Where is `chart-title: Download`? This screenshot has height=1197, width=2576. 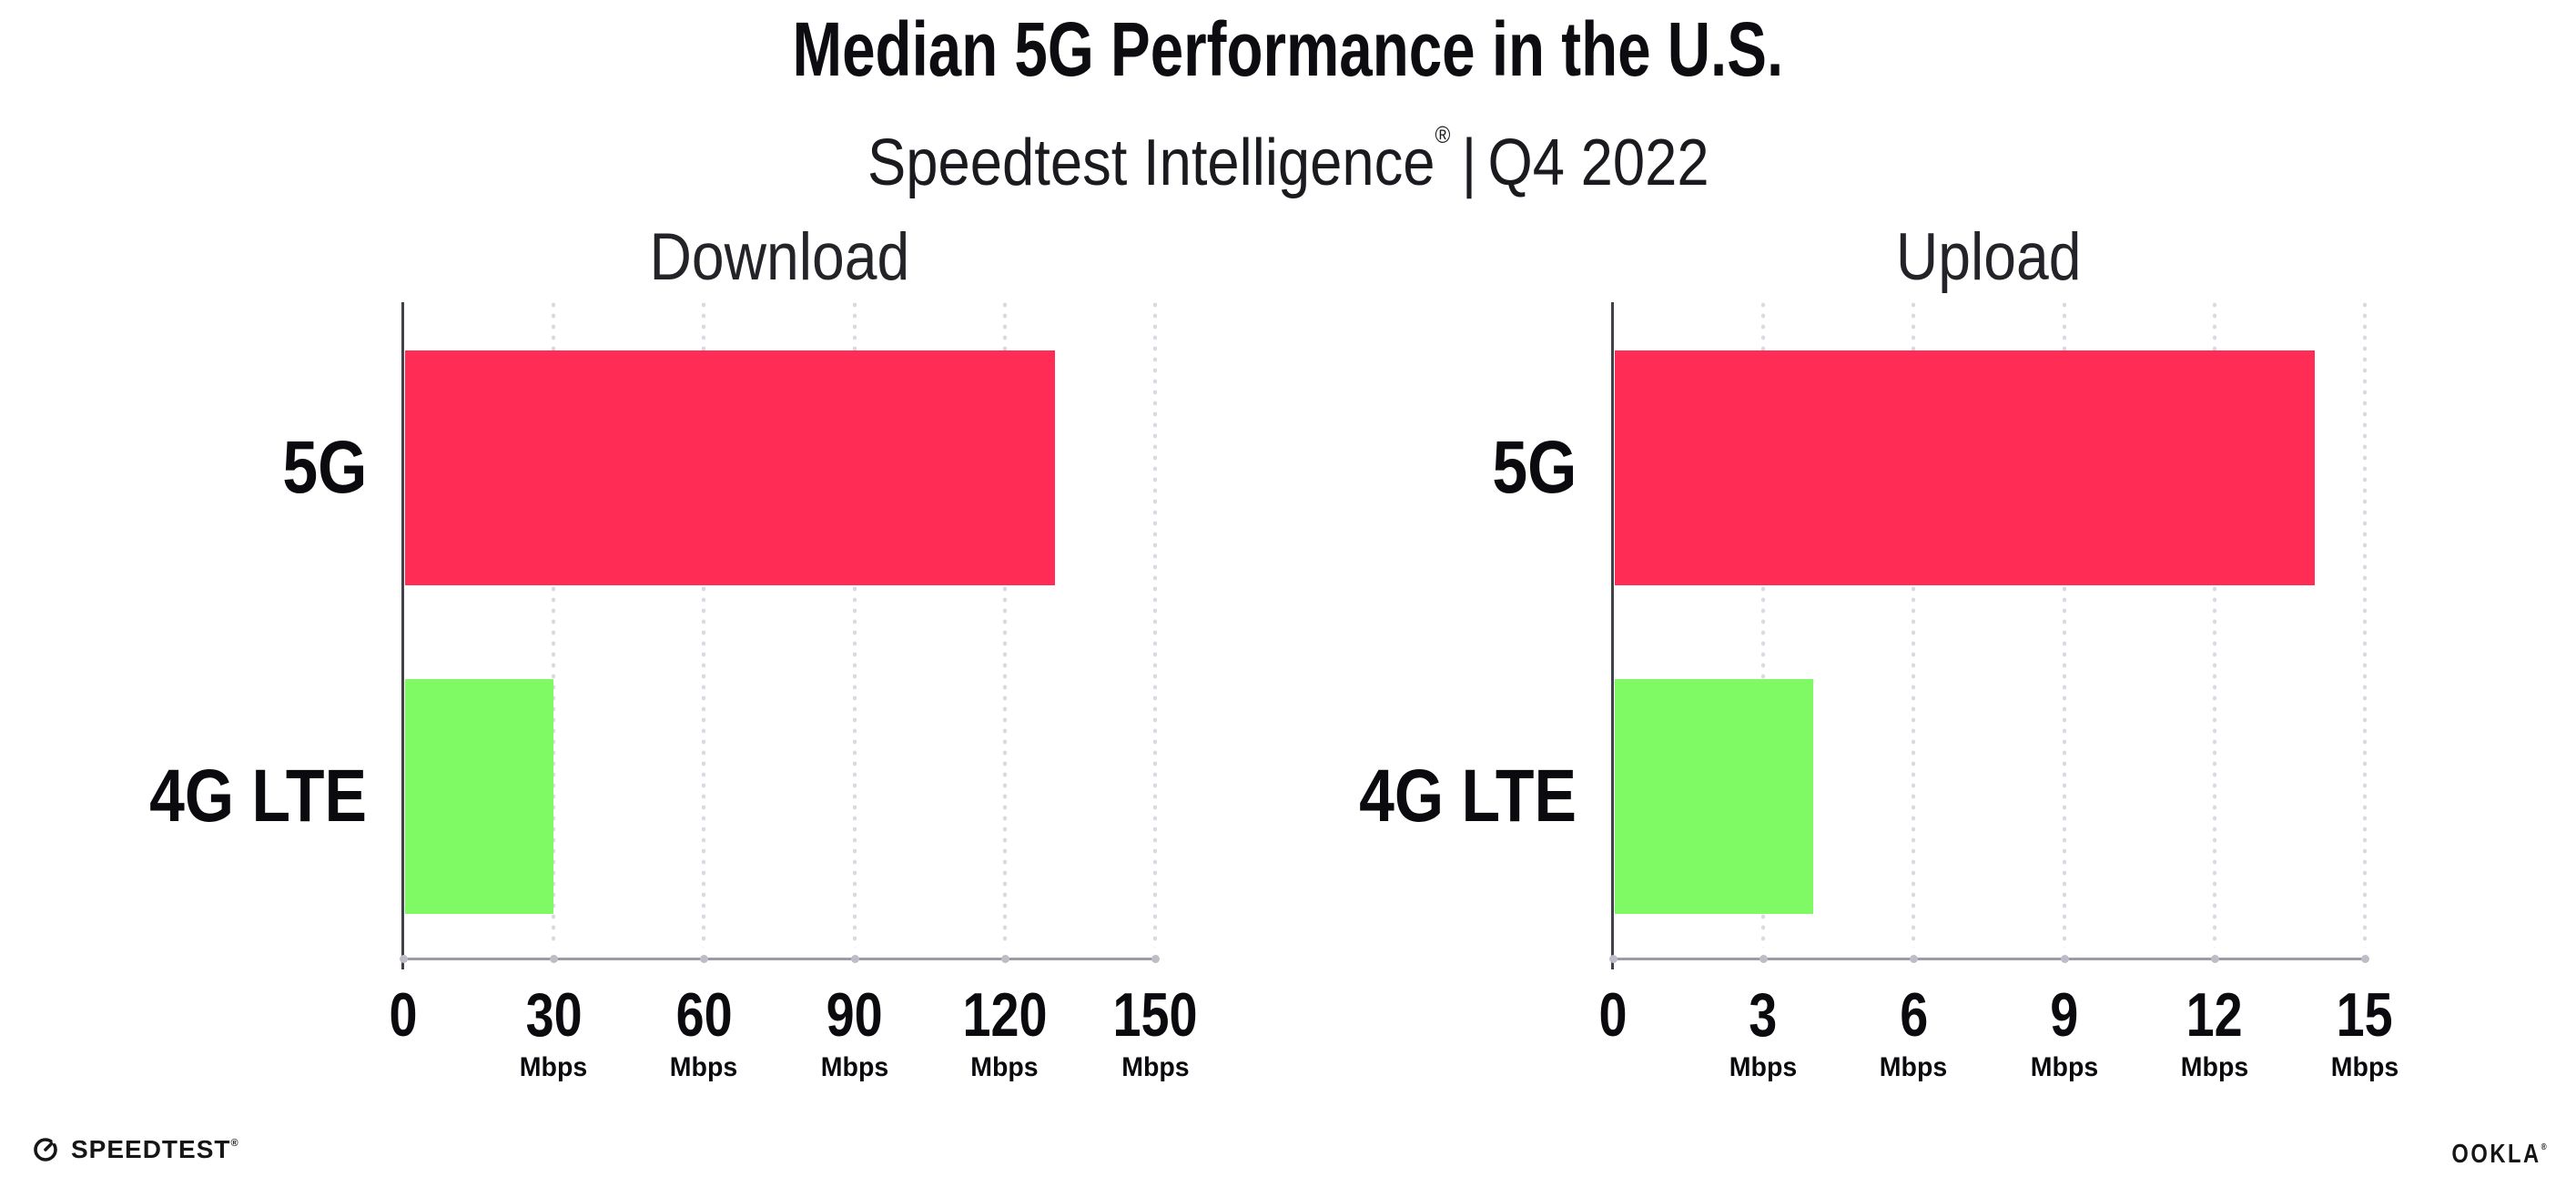
chart-title: Download is located at coordinates (779, 257).